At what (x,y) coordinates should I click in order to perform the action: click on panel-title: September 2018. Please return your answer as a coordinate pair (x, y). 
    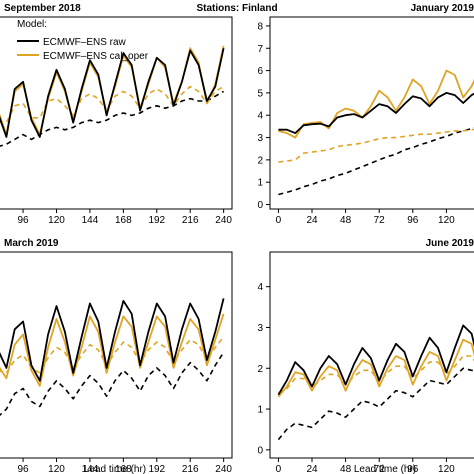
    Looking at the image, I should click on (42, 8).